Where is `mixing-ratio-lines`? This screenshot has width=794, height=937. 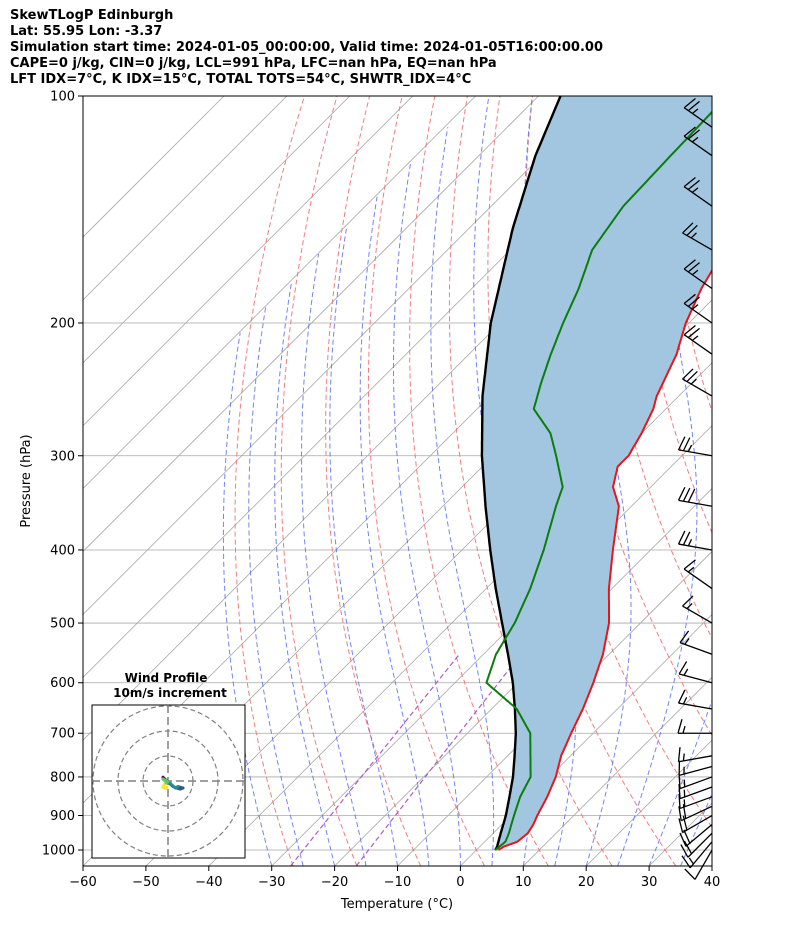 mixing-ratio-lines is located at coordinates (406, 759).